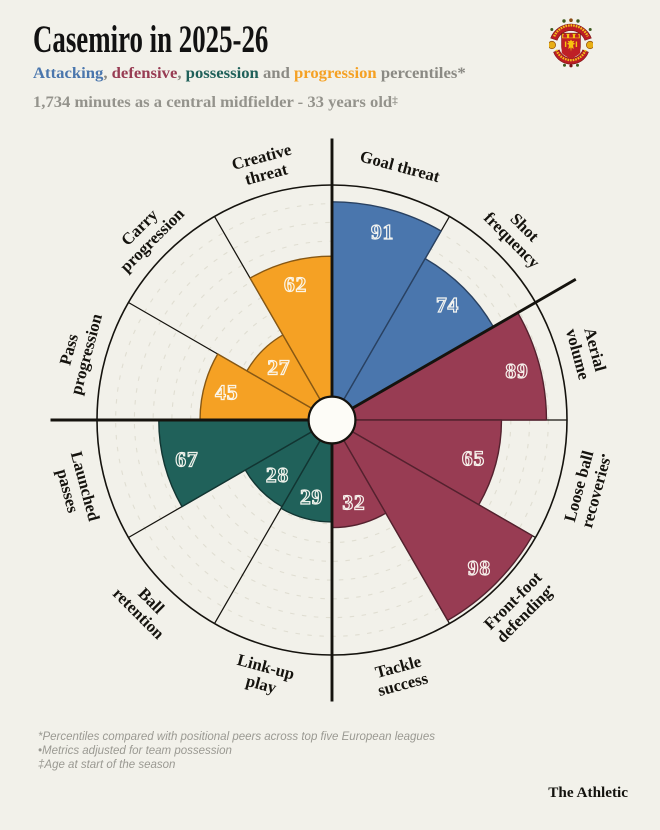 Image resolution: width=660 pixels, height=830 pixels. I want to click on svg-text: 32, so click(353, 502).